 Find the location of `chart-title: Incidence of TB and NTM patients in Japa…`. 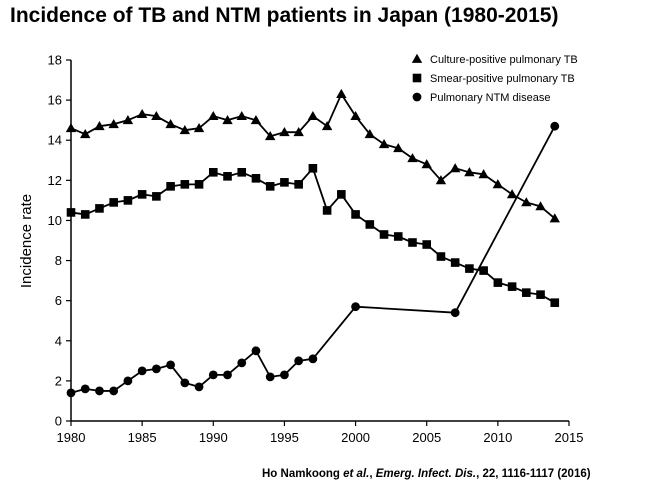

chart-title: Incidence of TB and NTM patients in Japa… is located at coordinates (284, 15).